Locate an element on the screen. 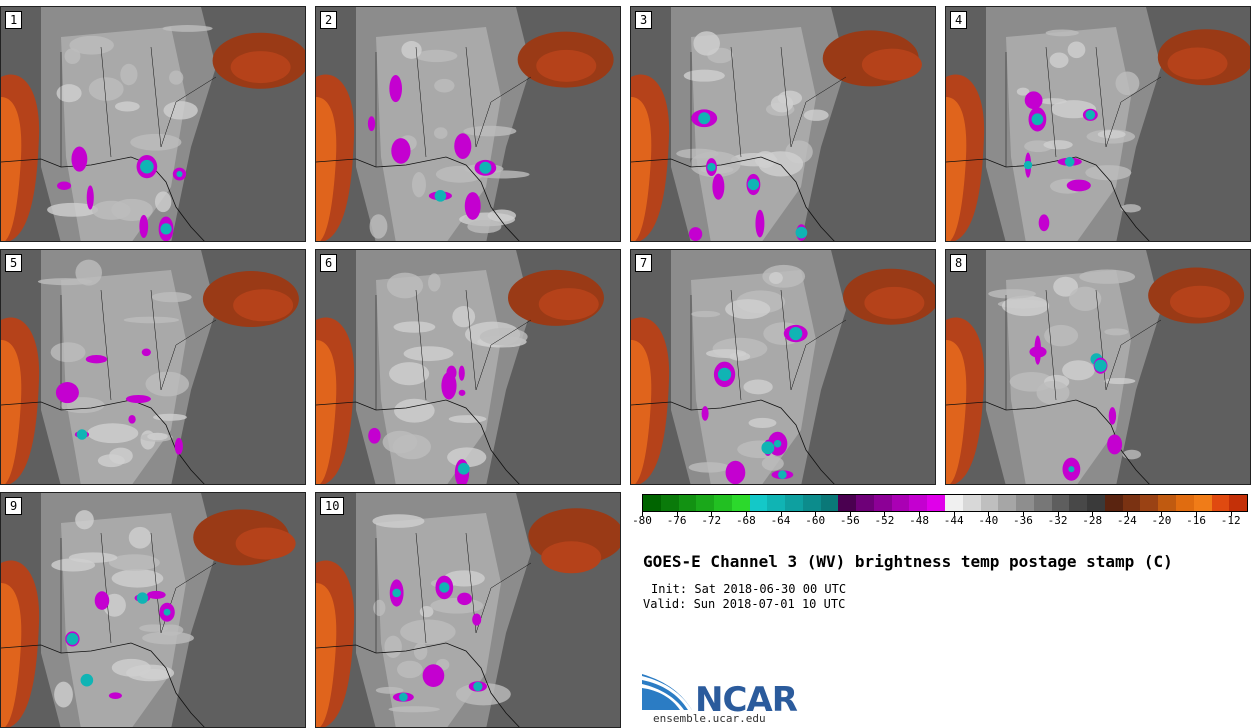  colorbar-tick-label: -44 is located at coordinates (953, 520).